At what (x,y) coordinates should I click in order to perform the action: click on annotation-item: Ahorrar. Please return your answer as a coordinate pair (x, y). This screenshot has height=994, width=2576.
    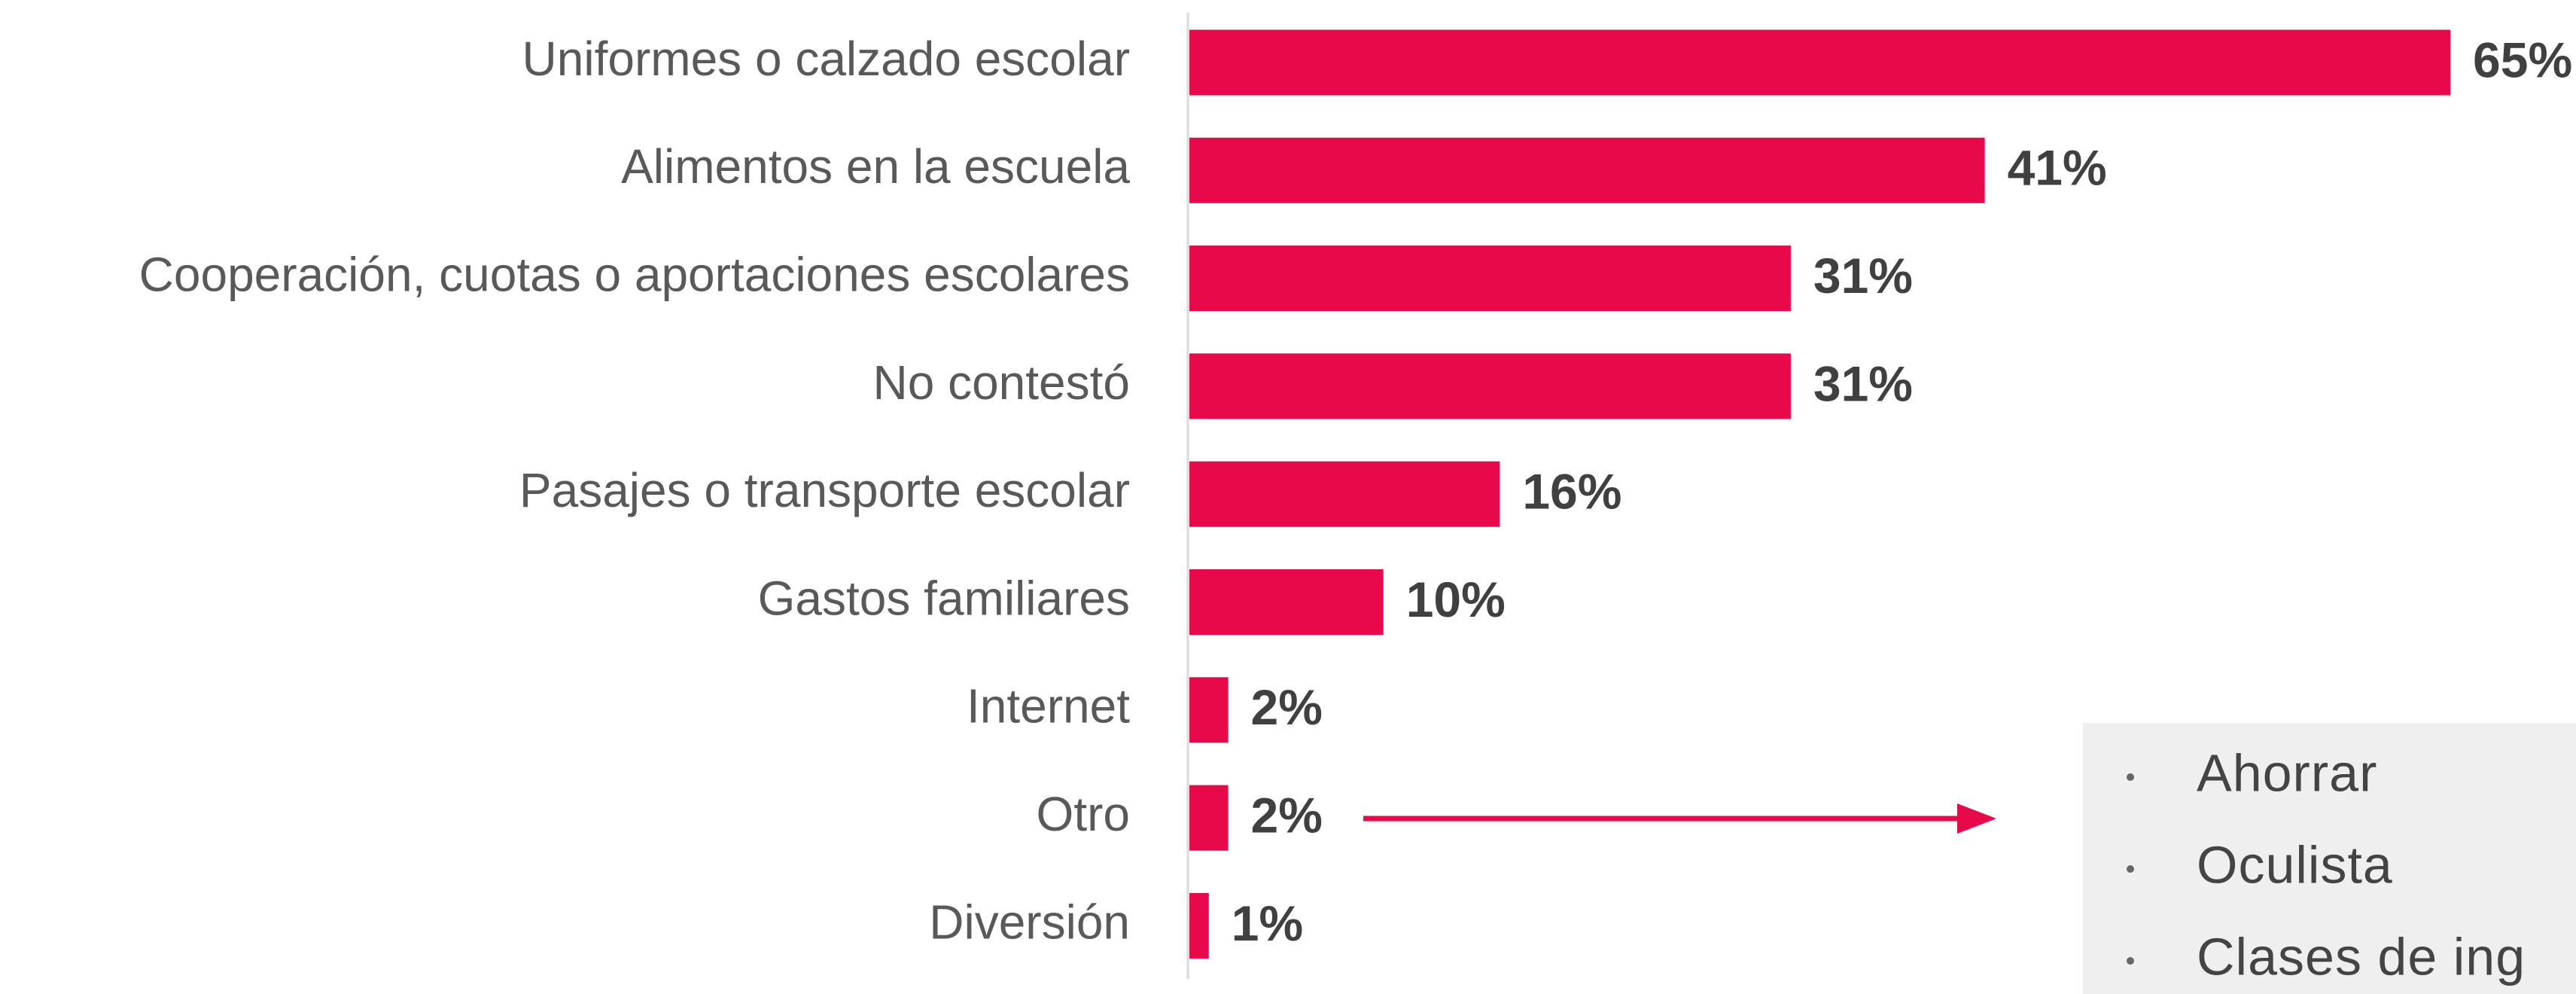
    Looking at the image, I should click on (2287, 773).